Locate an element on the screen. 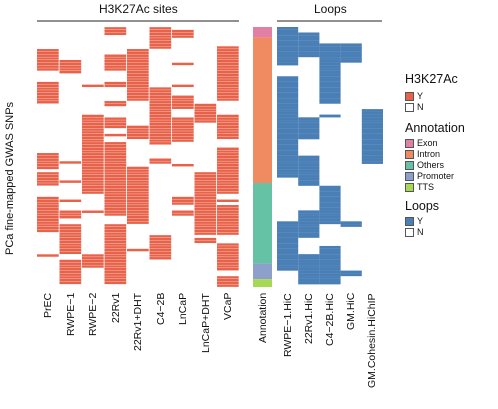 The height and width of the screenshot is (409, 498). legend-label: Y is located at coordinates (420, 96).